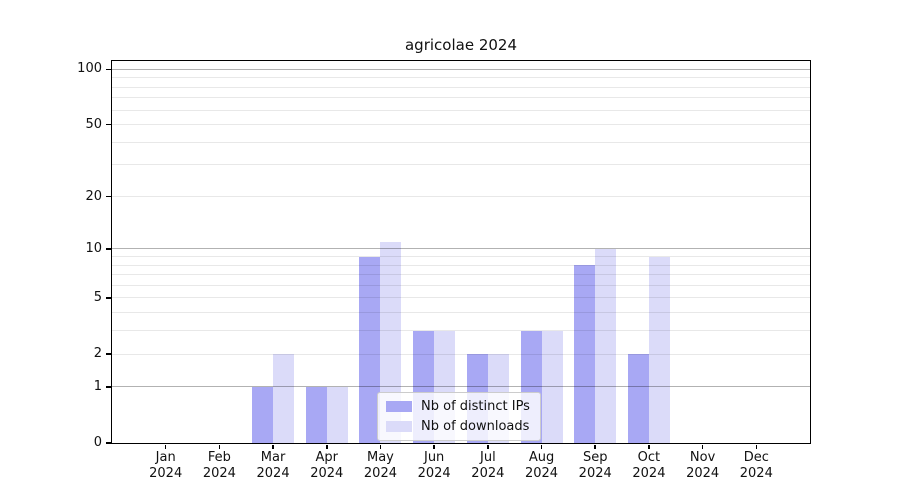  Describe the element at coordinates (475, 406) in the screenshot. I see `legend-label-distinct-ips: Nb of distinct IPs` at that location.